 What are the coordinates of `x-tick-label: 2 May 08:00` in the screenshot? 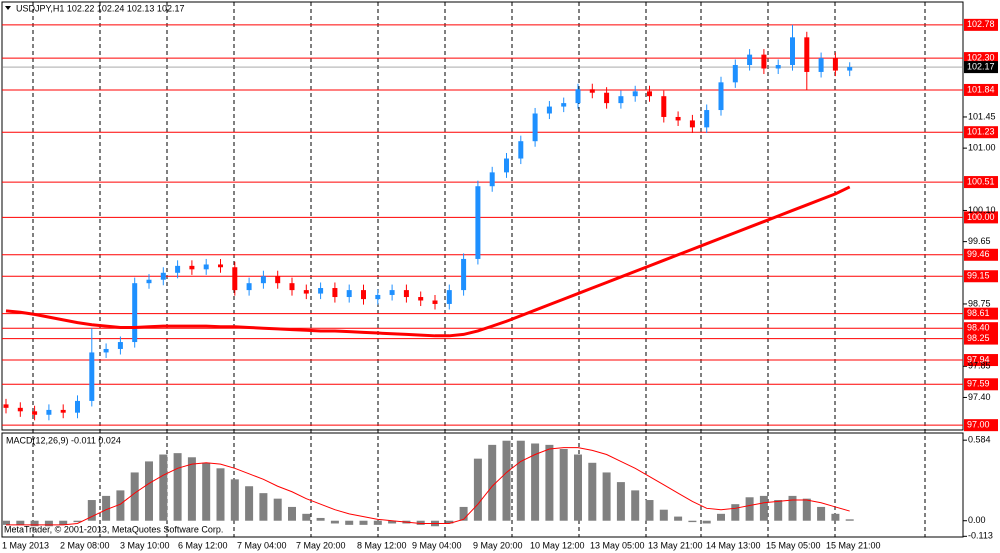 It's located at (85, 545).